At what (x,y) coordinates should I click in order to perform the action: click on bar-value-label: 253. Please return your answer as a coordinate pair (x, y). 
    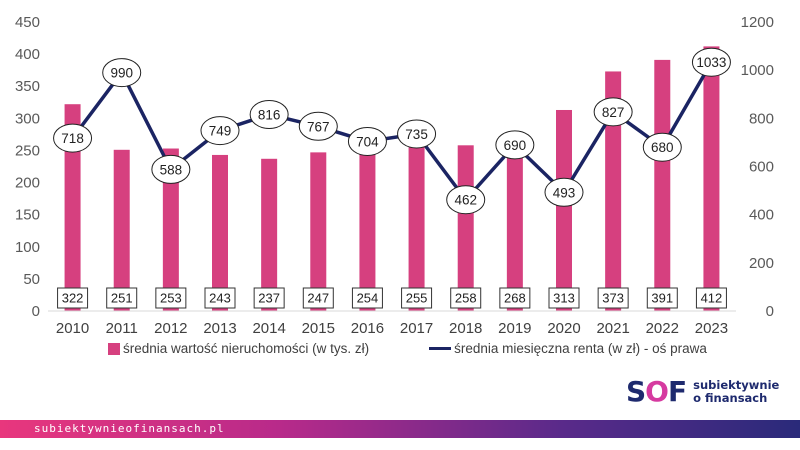
    Looking at the image, I should click on (171, 298).